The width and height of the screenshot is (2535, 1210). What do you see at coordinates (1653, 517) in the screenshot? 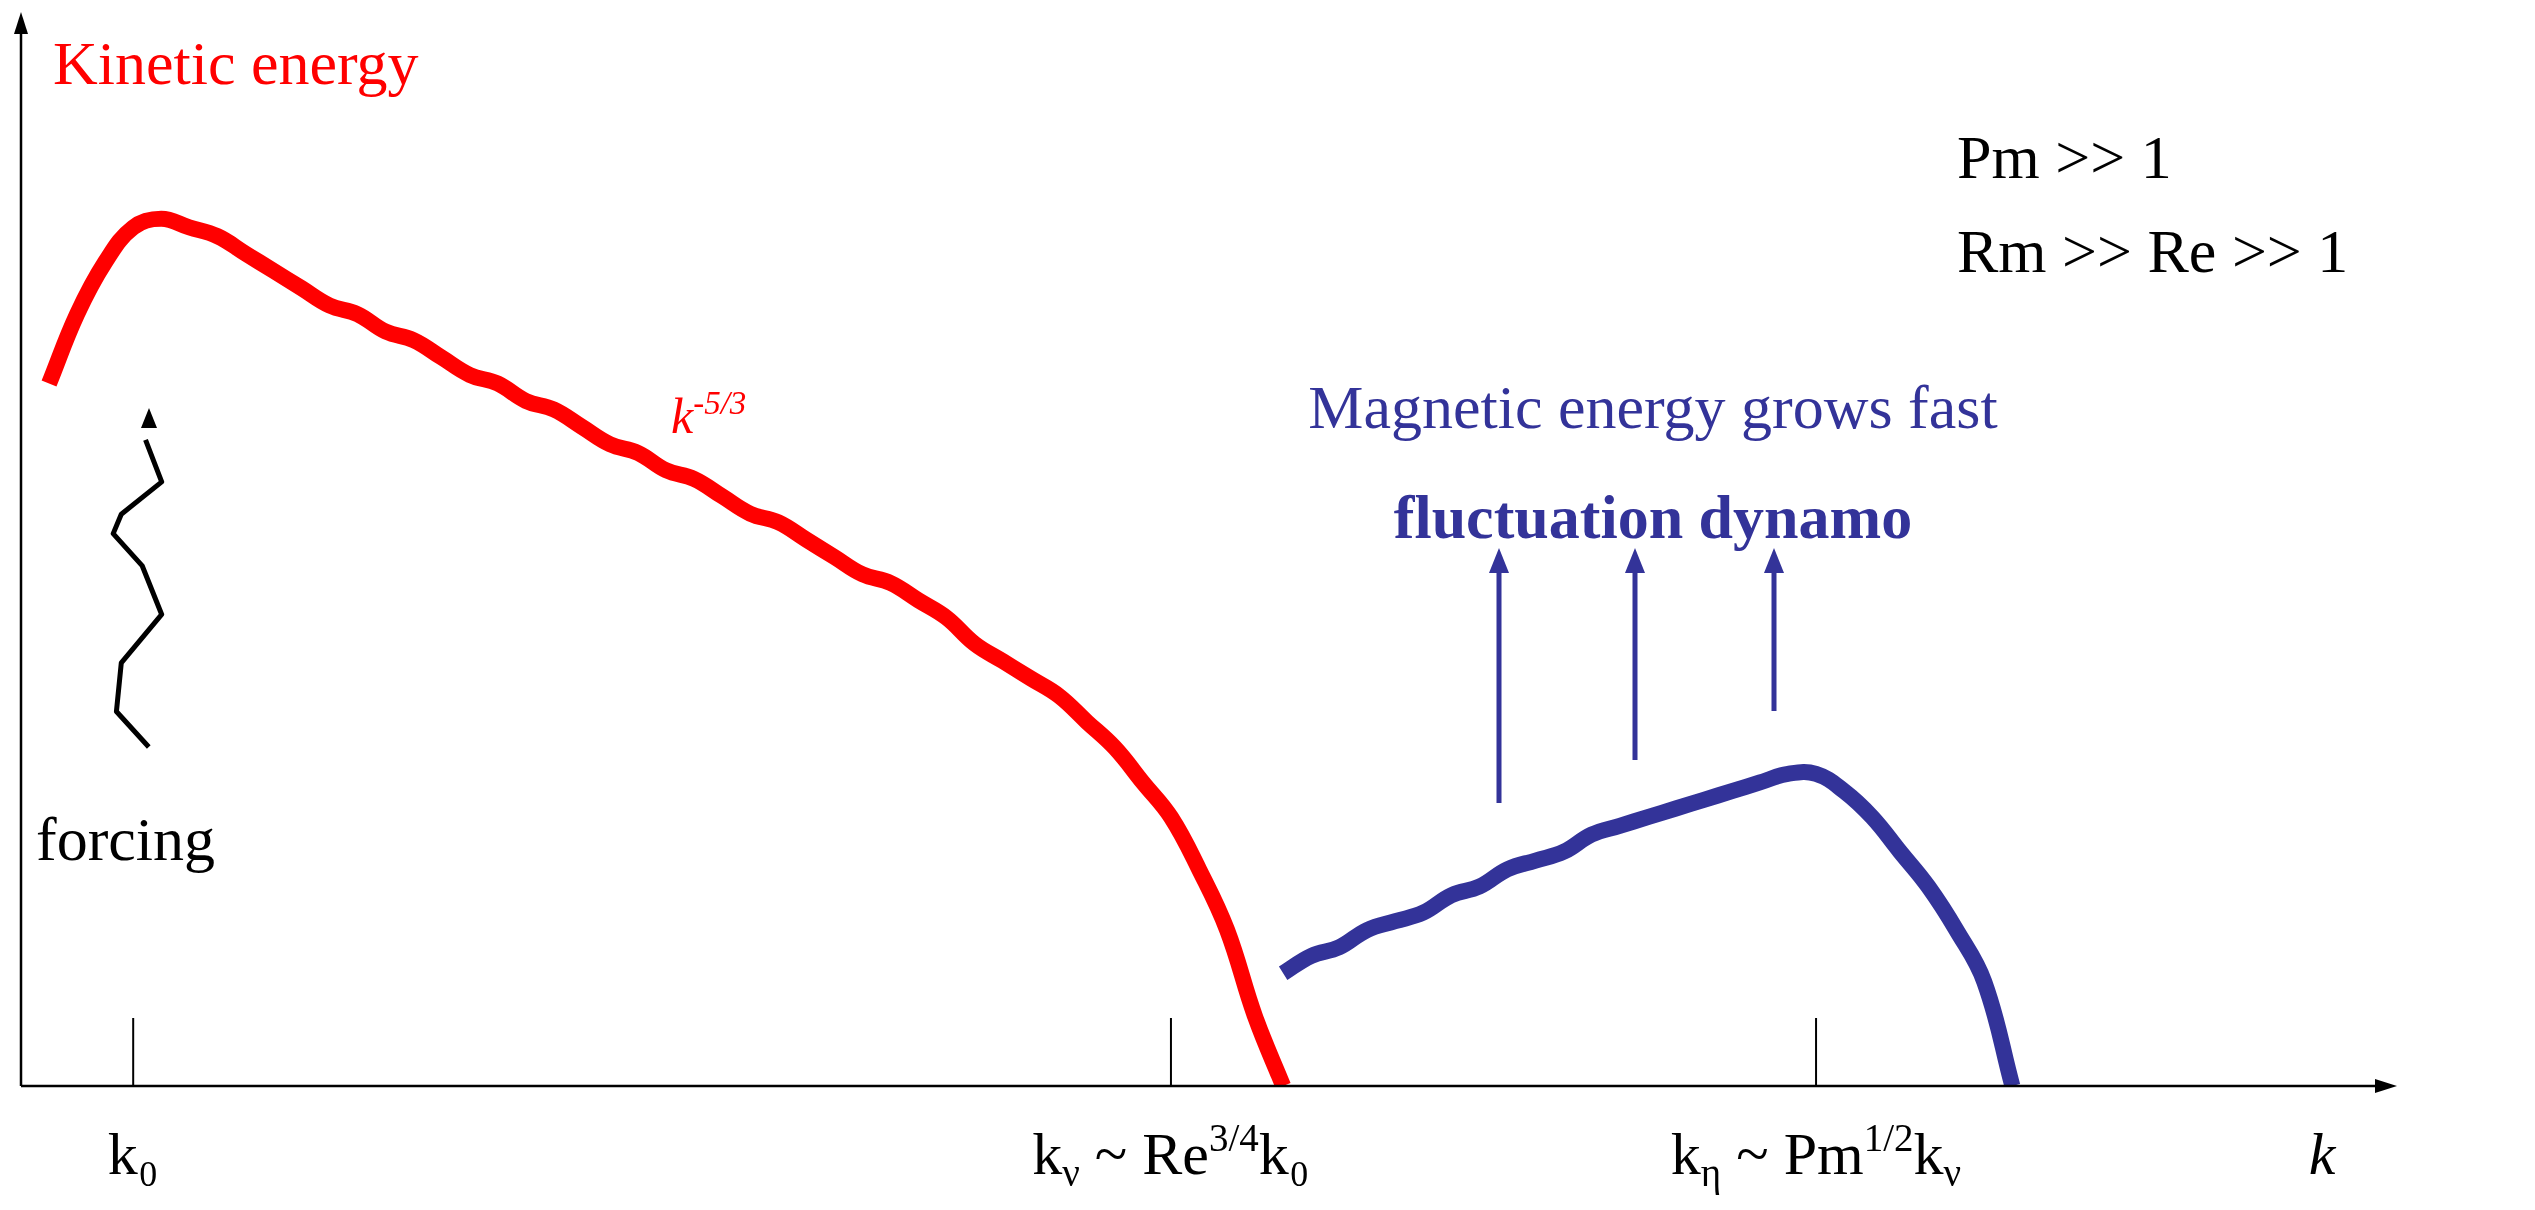
I see `annotation: fluctuation dynamo` at bounding box center [1653, 517].